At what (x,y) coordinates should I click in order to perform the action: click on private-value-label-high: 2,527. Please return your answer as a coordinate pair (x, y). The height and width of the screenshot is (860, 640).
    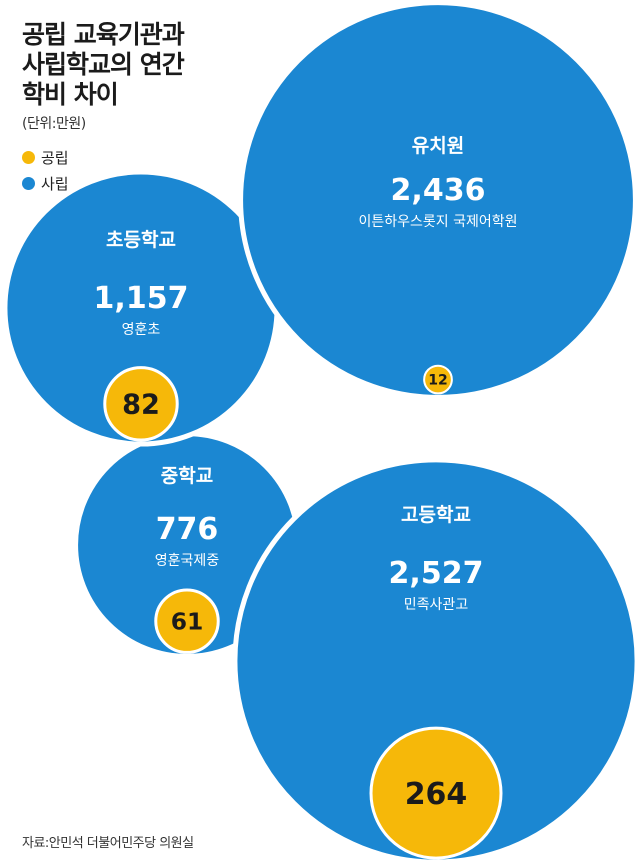
    Looking at the image, I should click on (436, 573).